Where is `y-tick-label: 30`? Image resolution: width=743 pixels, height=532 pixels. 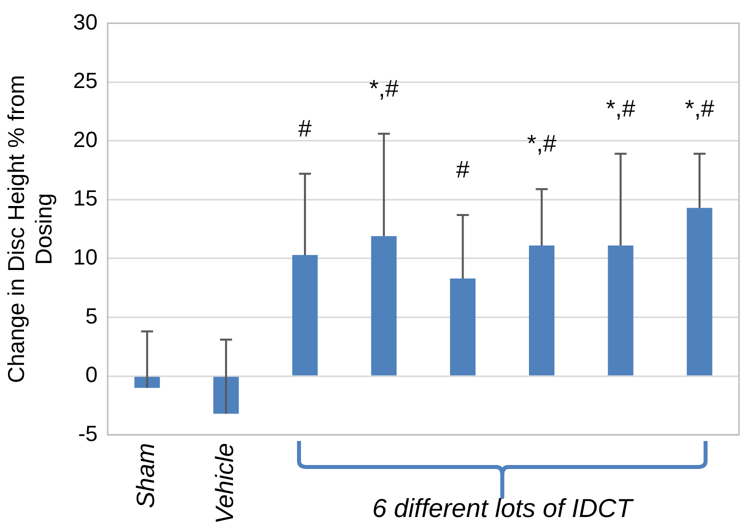 y-tick-label: 30 is located at coordinates (85, 21).